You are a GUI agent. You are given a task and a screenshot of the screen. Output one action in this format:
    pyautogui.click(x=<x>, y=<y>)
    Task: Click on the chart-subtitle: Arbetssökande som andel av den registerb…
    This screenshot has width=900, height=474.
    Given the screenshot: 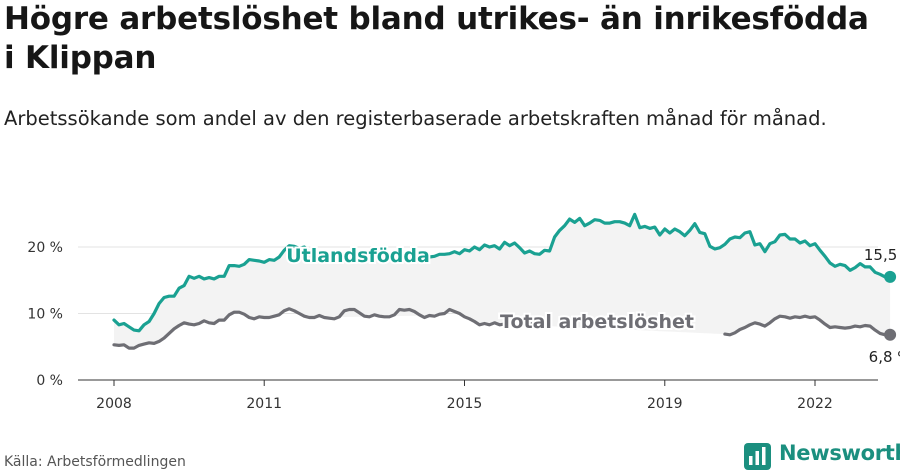 What is the action you would take?
    pyautogui.click(x=415, y=118)
    